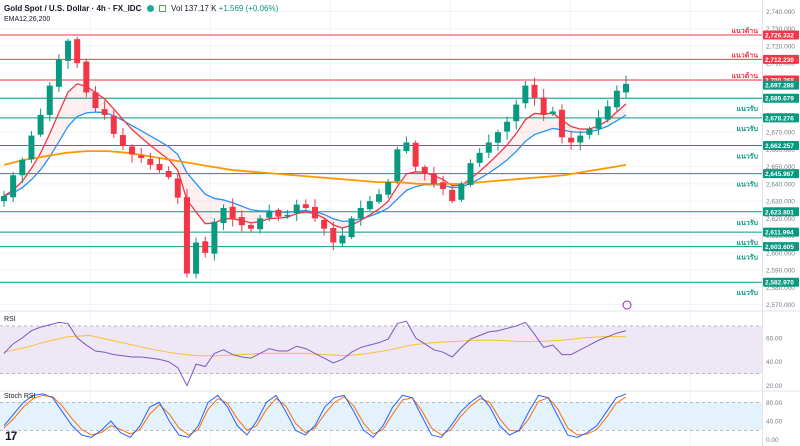 This screenshot has height=446, width=800. What do you see at coordinates (780, 12) in the screenshot?
I see `price-tick-label: 2,740.000` at bounding box center [780, 12].